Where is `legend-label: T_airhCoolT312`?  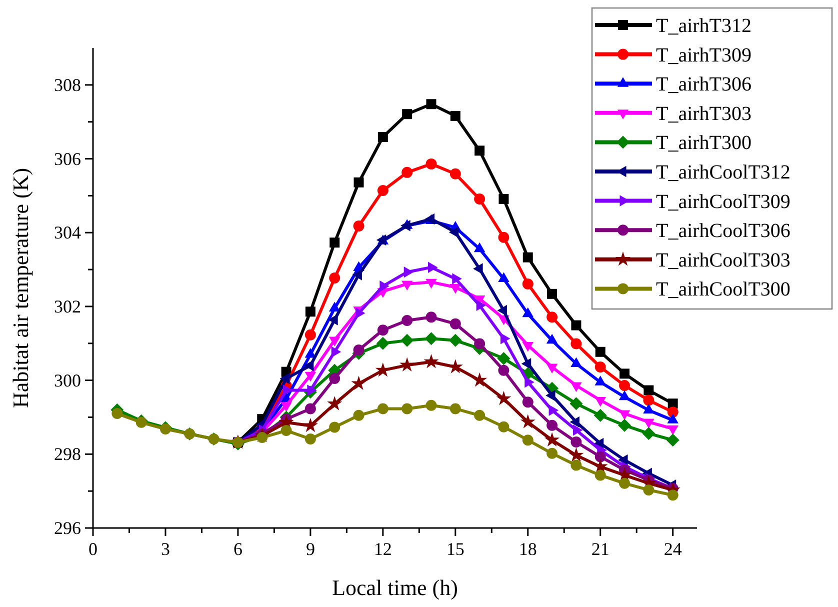
legend-label: T_airhCoolT312 is located at coordinates (723, 173).